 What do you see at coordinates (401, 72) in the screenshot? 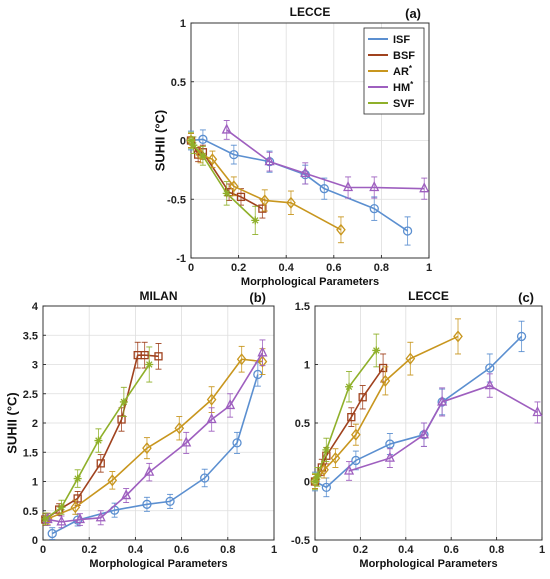
I see `legend-label-part: AR` at bounding box center [401, 72].